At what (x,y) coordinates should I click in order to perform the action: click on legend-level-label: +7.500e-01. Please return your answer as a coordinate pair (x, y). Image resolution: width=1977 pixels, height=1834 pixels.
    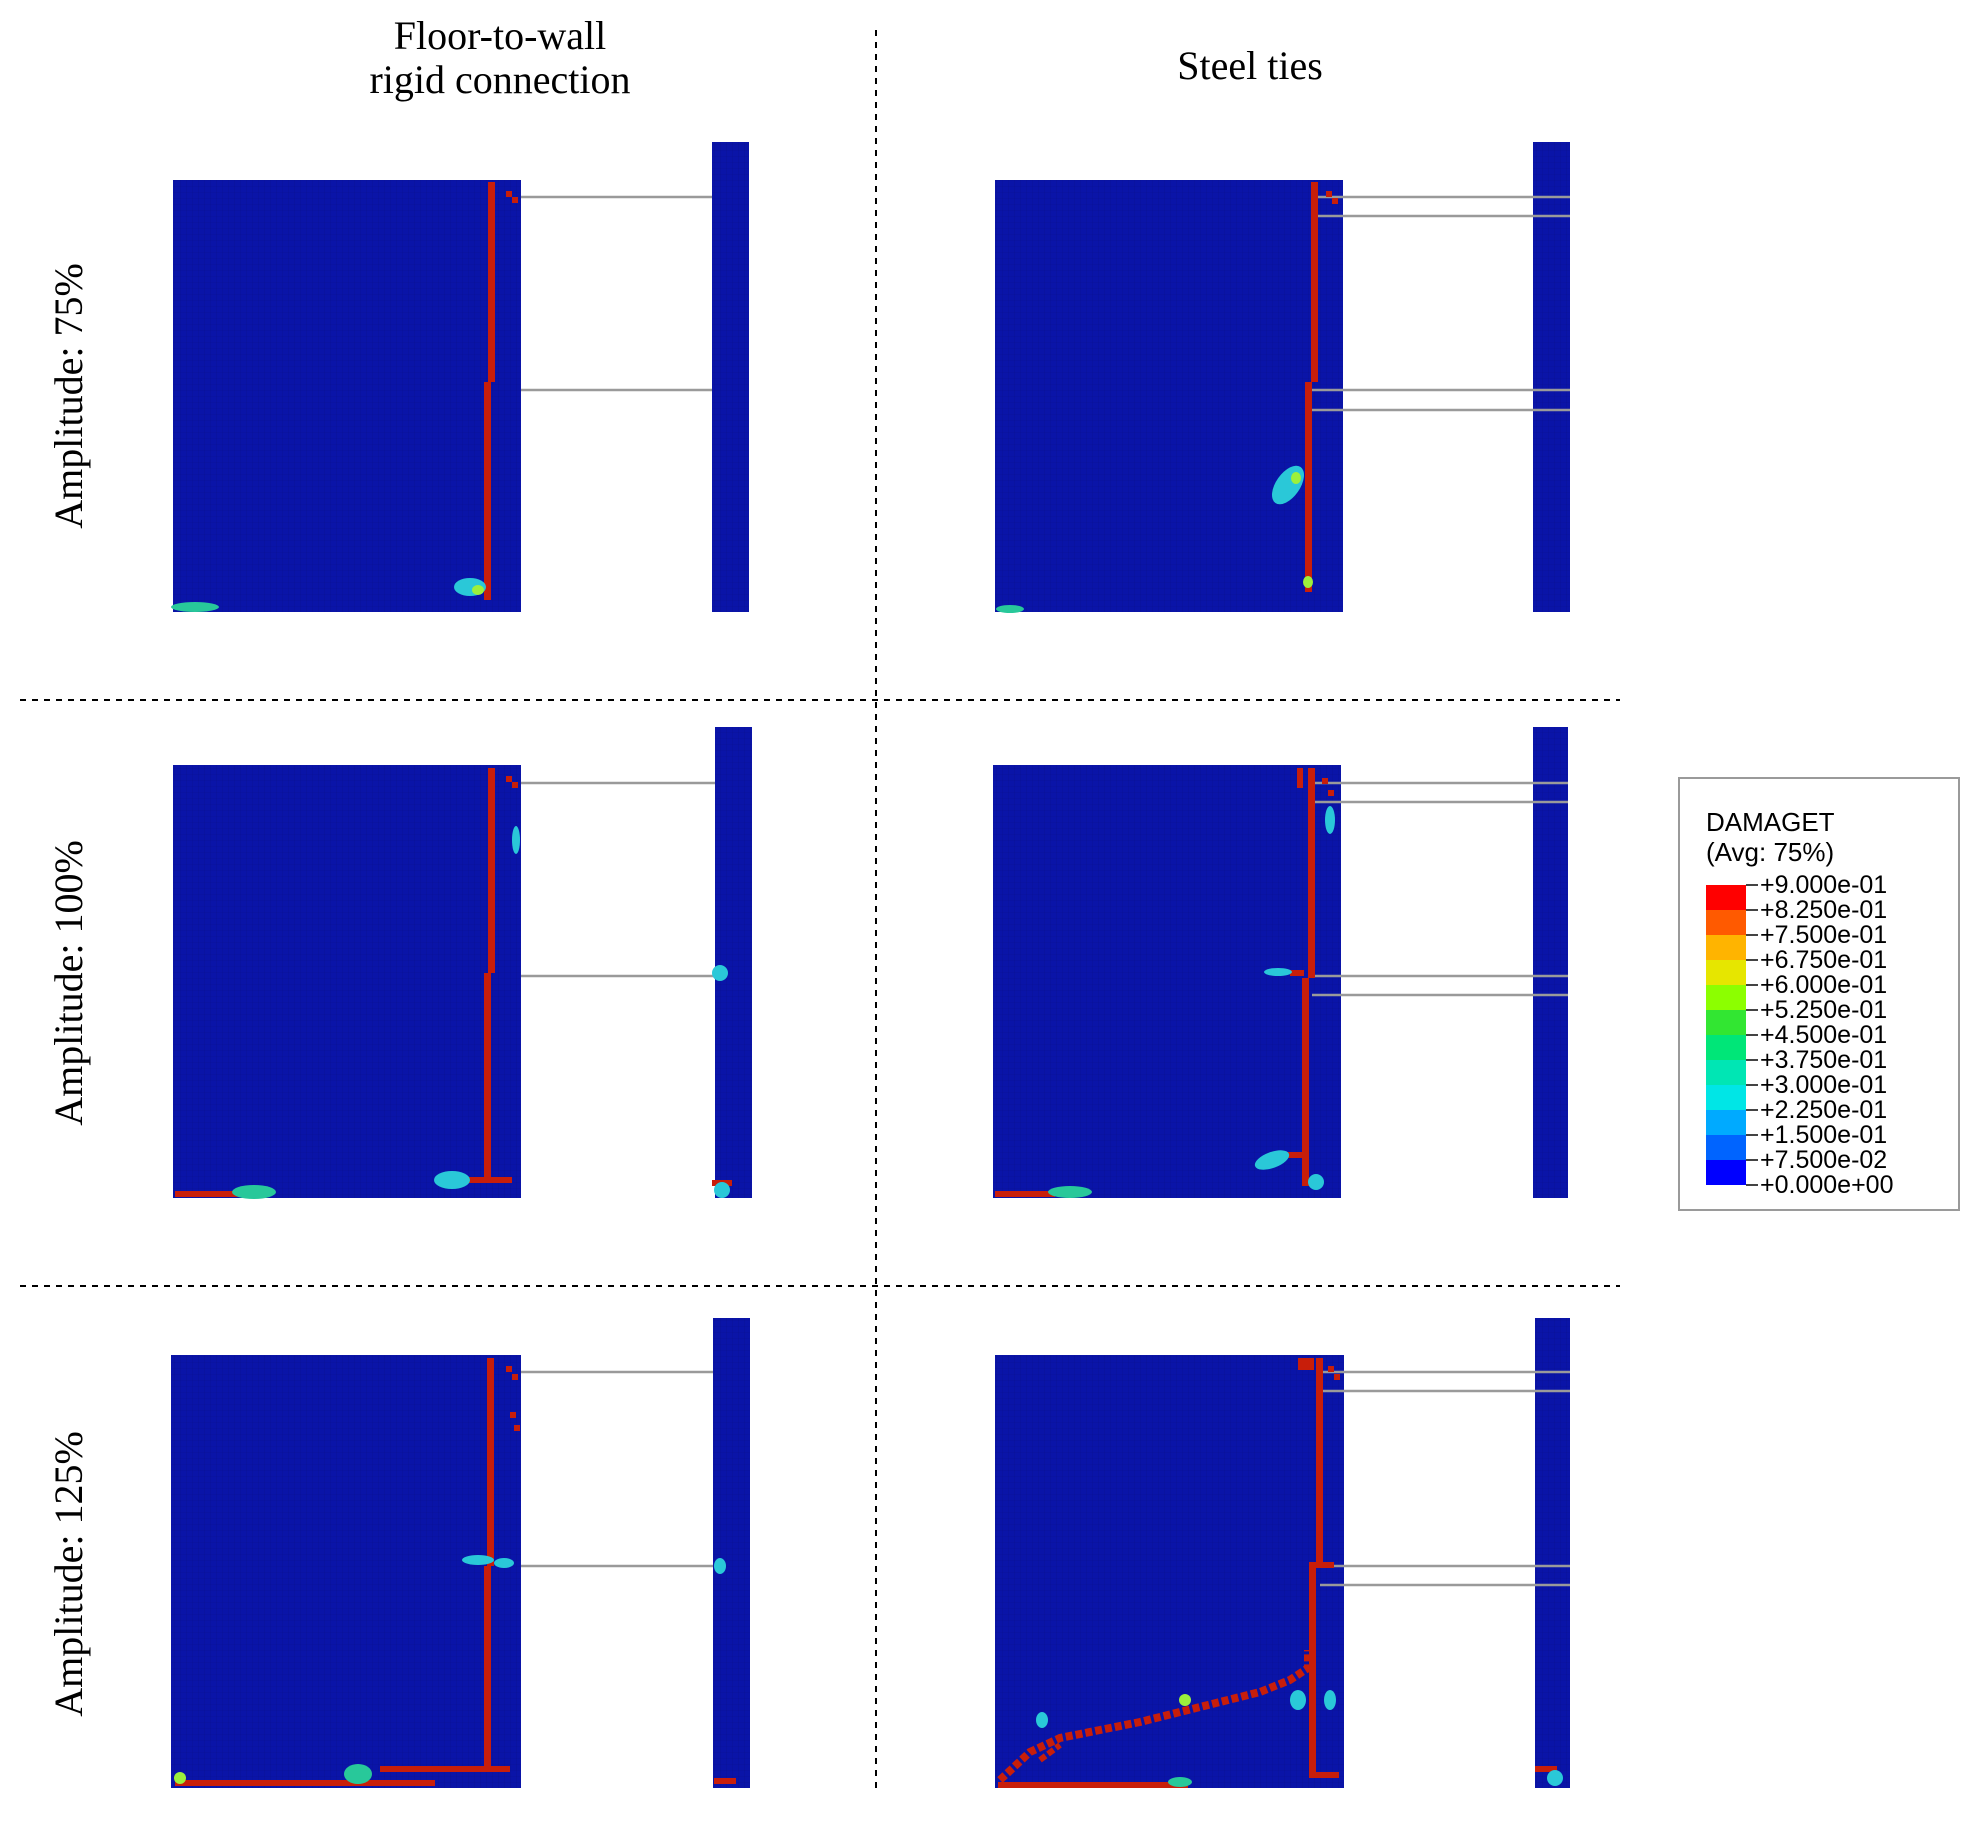
    Looking at the image, I should click on (1824, 935).